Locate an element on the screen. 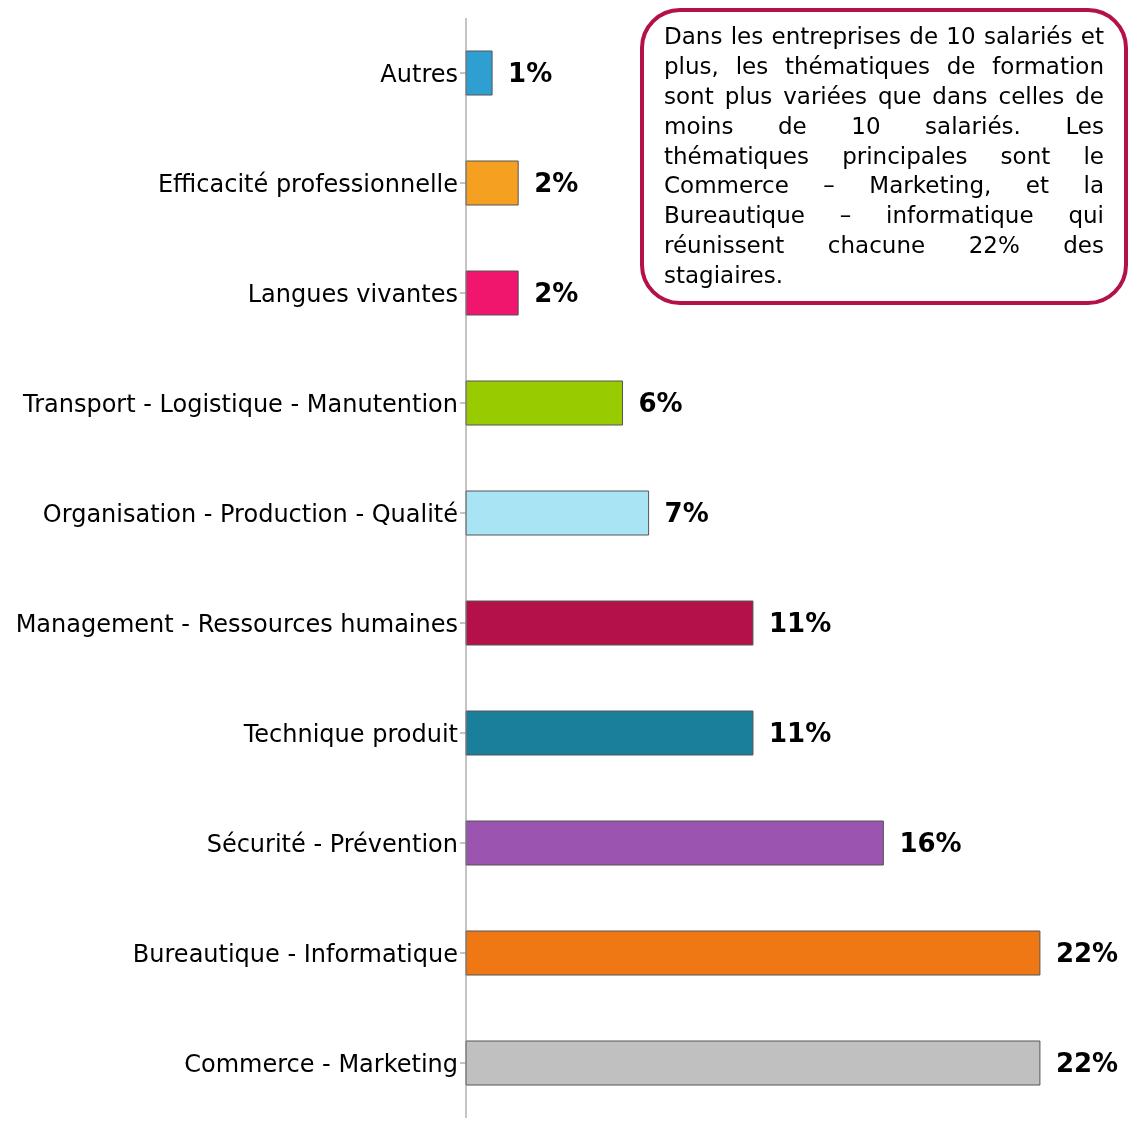 Image resolution: width=1136 pixels, height=1131 pixels. data-label: 7% is located at coordinates (686, 513).